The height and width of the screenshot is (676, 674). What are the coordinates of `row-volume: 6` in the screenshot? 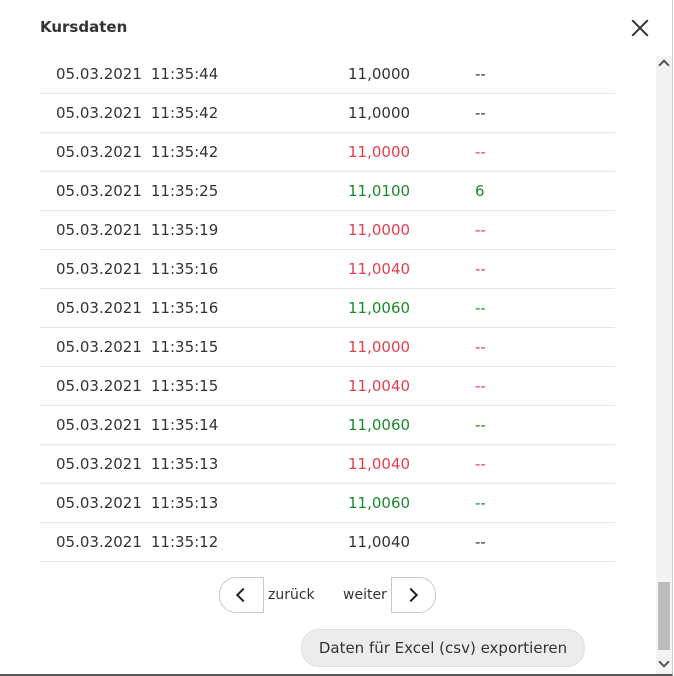 It's located at (480, 191).